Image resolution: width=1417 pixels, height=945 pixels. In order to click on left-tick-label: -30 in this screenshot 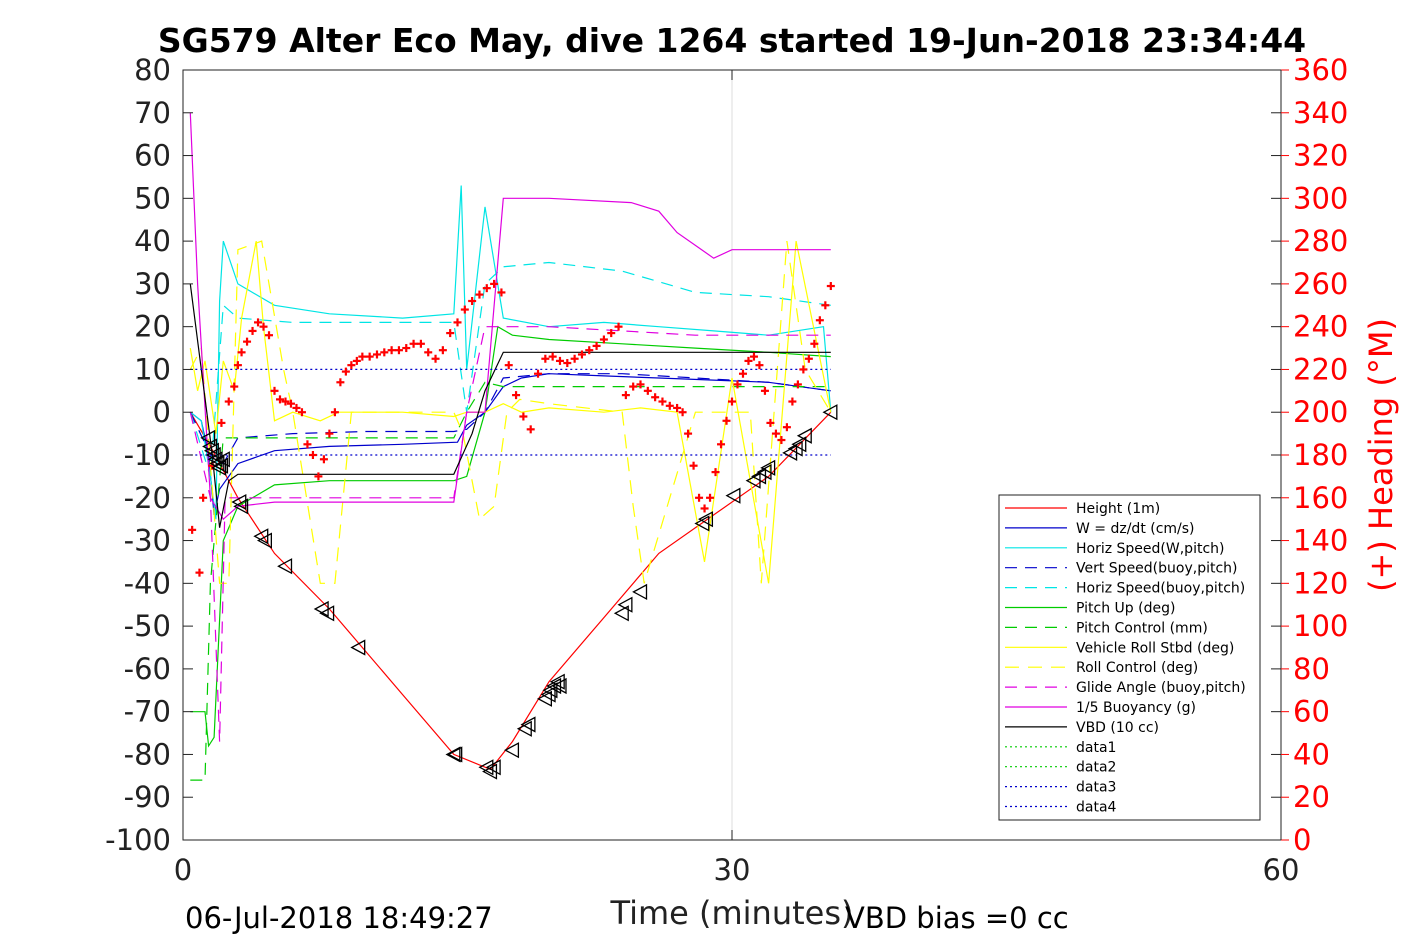, I will do `click(147, 541)`.